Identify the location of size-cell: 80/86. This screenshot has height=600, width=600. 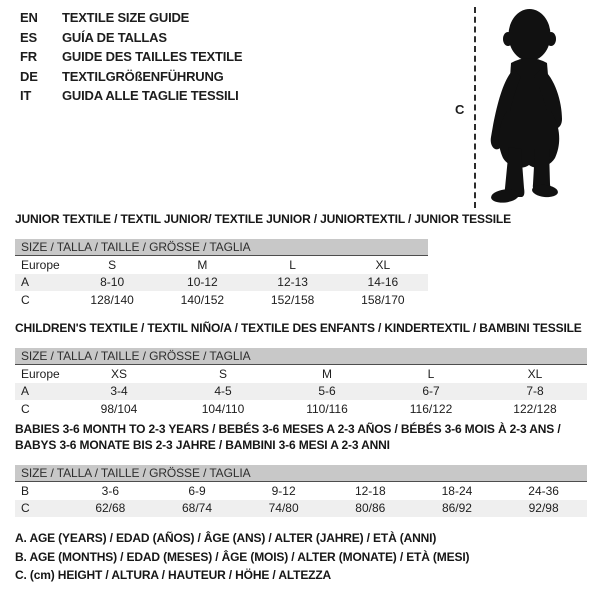
(370, 508).